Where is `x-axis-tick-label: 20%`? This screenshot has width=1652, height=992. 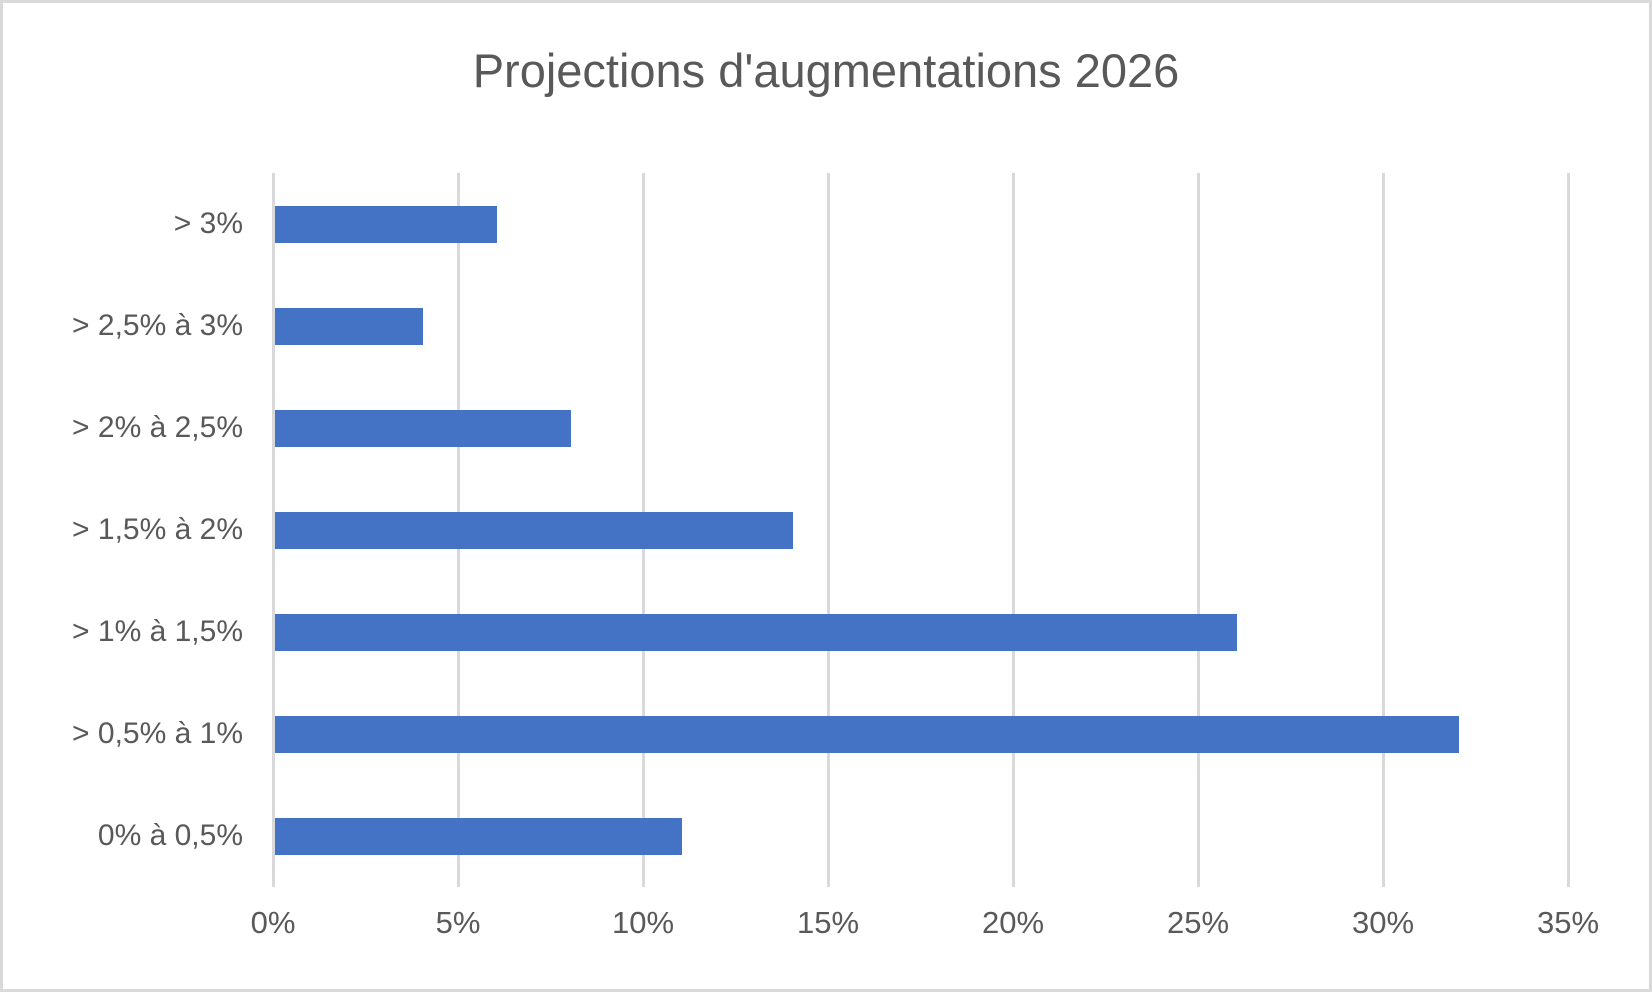
x-axis-tick-label: 20% is located at coordinates (1013, 922).